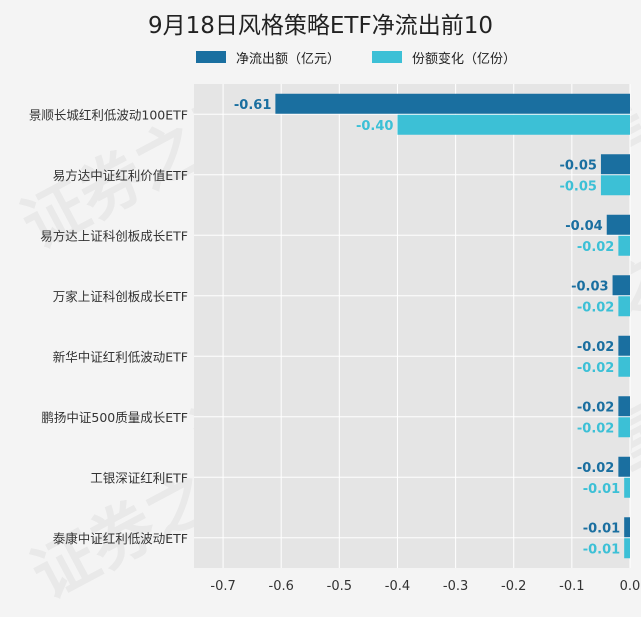  Describe the element at coordinates (222, 586) in the screenshot. I see `x-tick-label: -0.7` at that location.